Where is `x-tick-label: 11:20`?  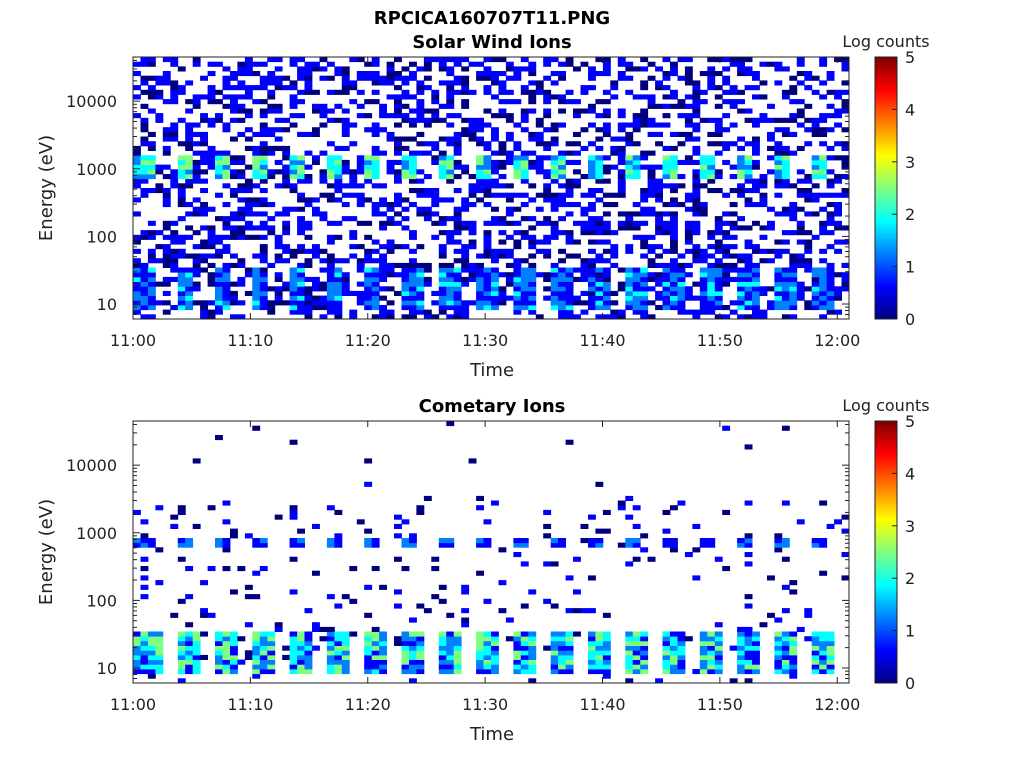 x-tick-label: 11:20 is located at coordinates (368, 704).